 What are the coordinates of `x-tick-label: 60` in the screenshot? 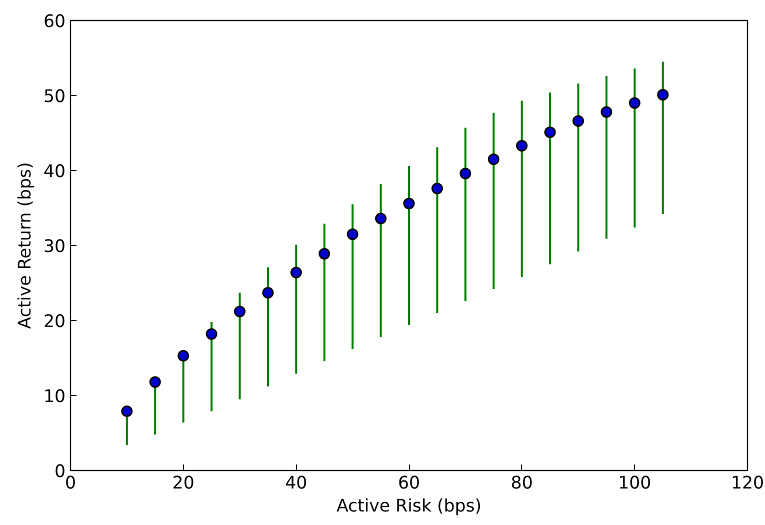 It's located at (409, 484).